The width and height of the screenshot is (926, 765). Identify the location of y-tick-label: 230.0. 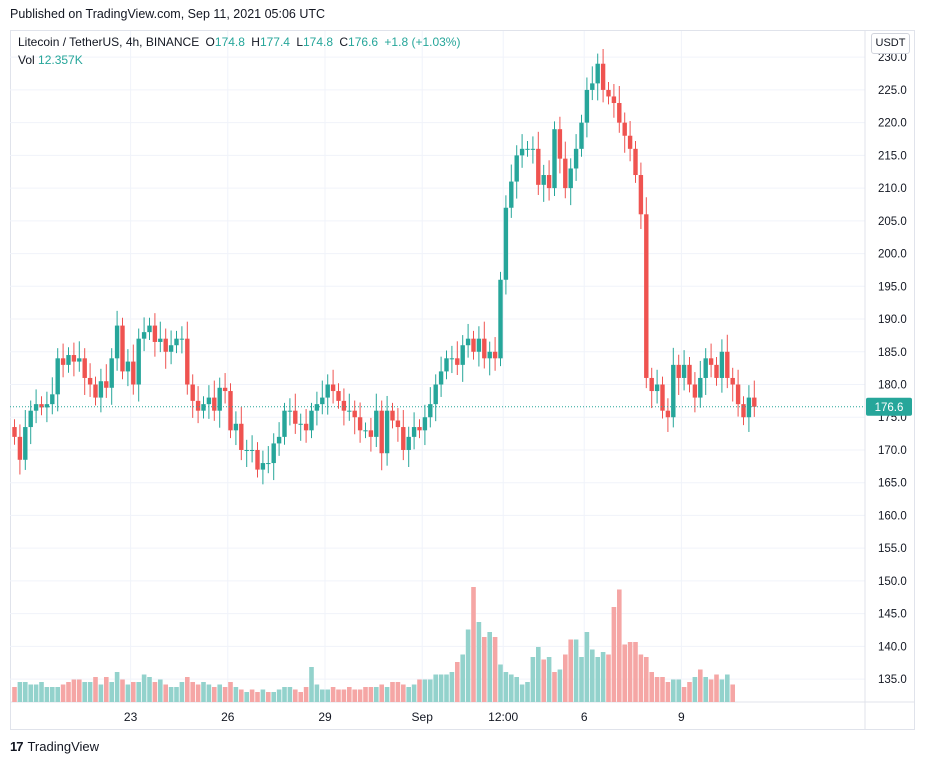
(892, 58).